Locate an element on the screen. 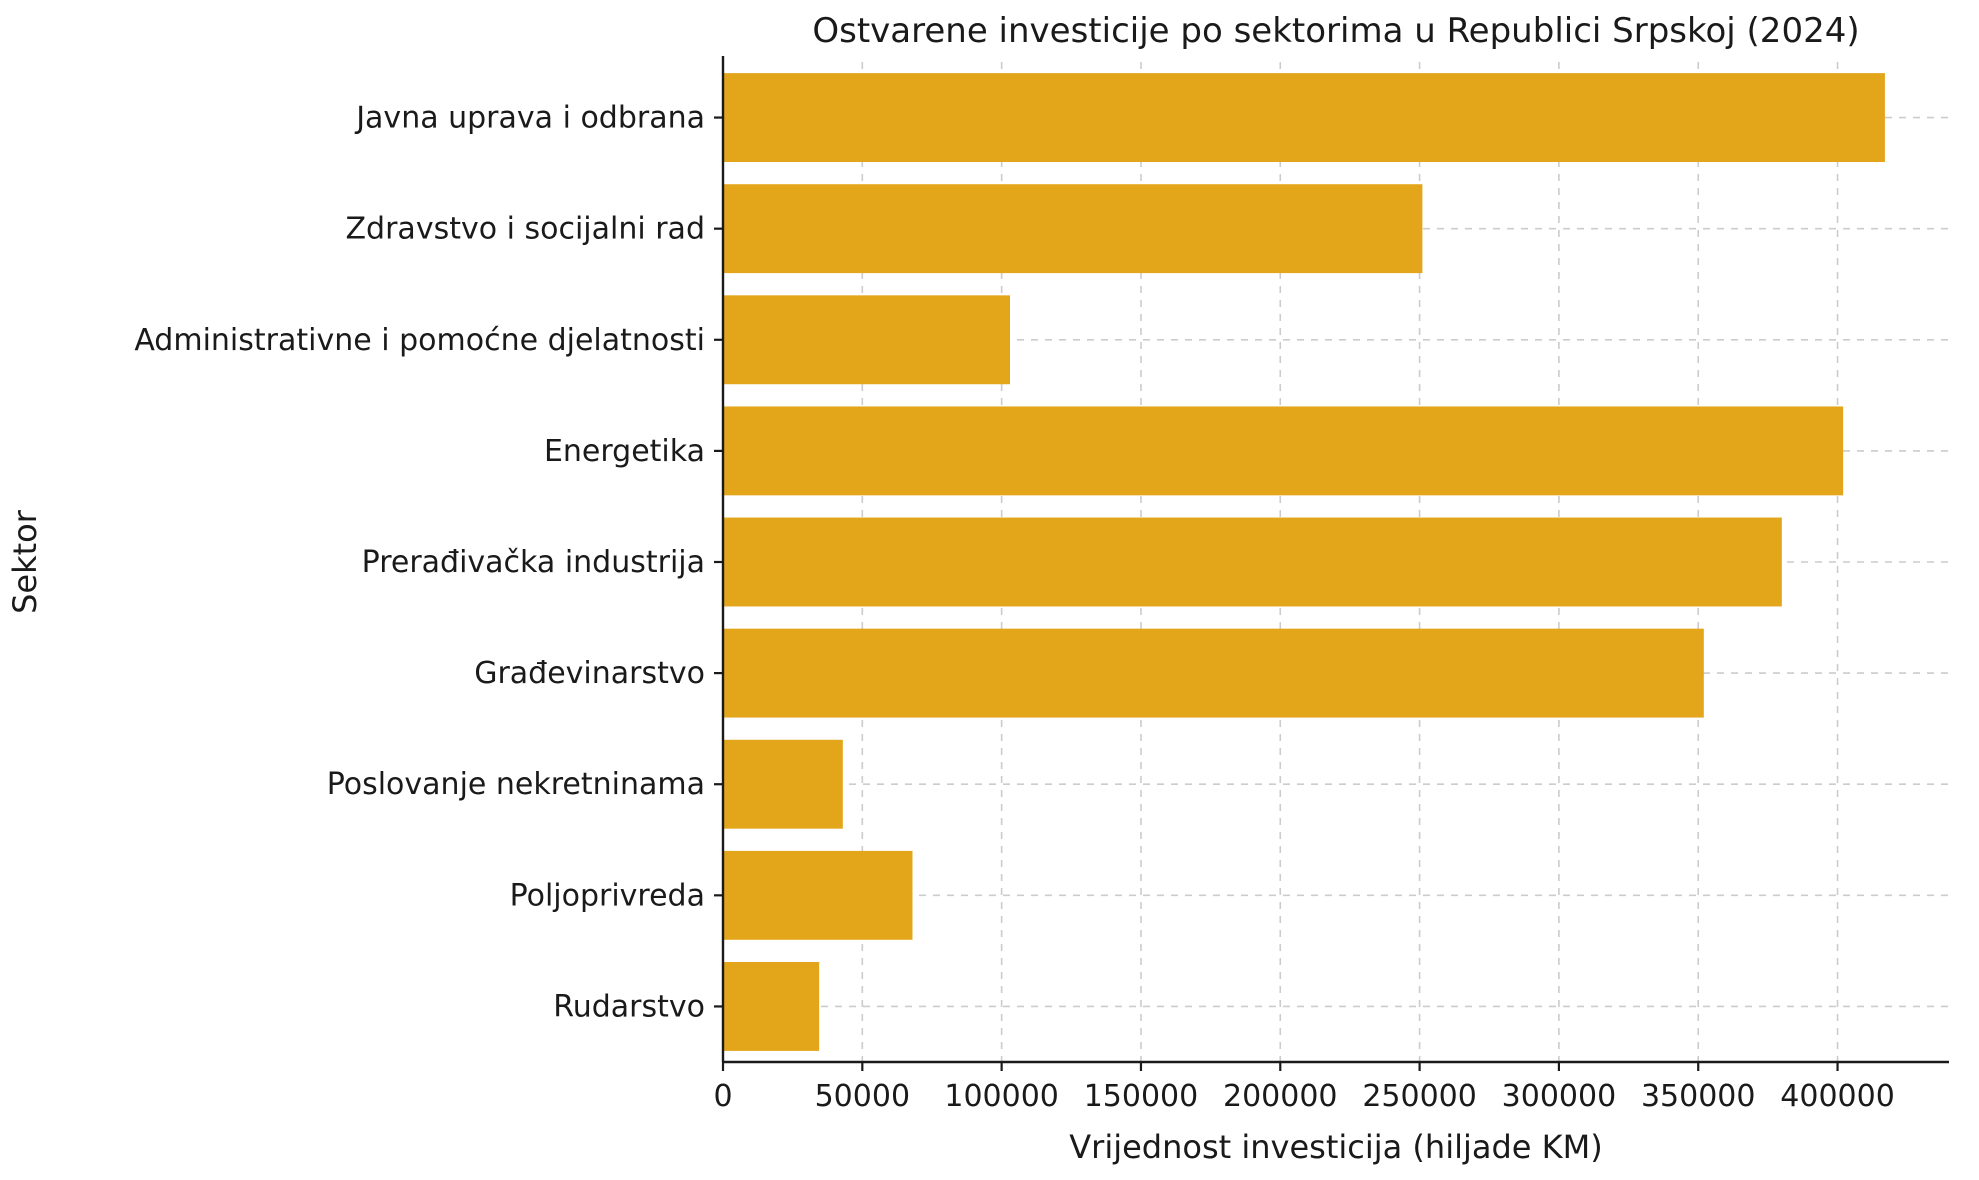 The height and width of the screenshot is (1180, 1979). x-tick-label: 150000 is located at coordinates (1141, 1096).